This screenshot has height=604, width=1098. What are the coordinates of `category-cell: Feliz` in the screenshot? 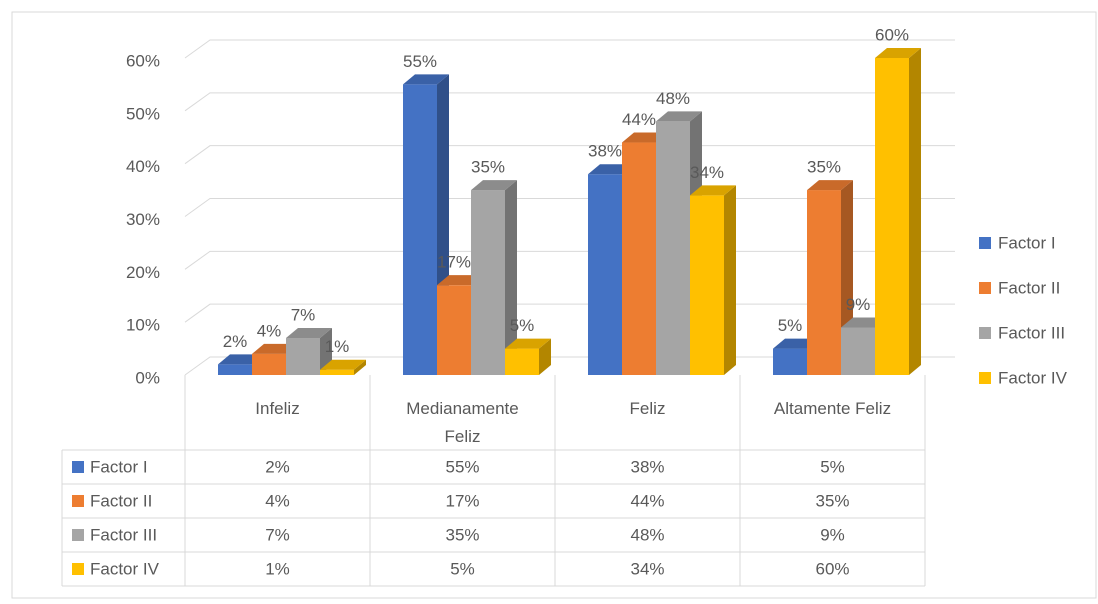 It's located at (647, 408).